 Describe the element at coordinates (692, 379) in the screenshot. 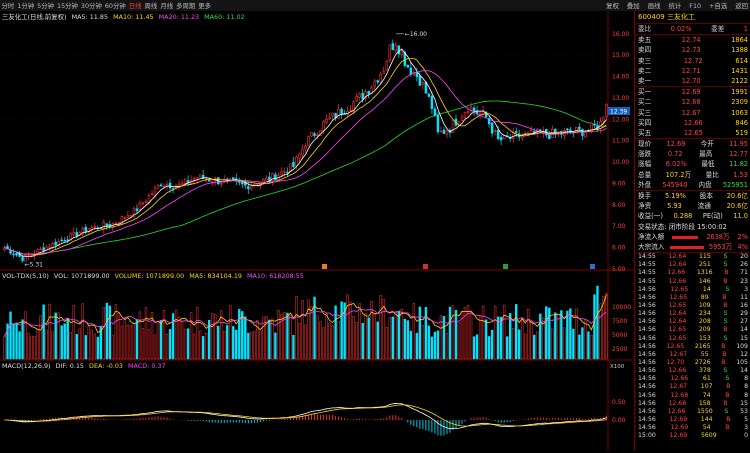

I see `trade-row: 14:56 12.66 61 S 8` at that location.